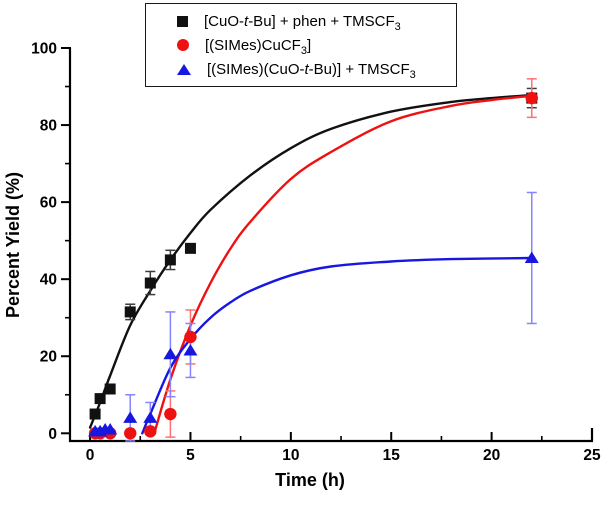 This screenshot has height=506, width=606. I want to click on legend-item-simes-cuotbu-tmscf3: [(SIMes)(CuO-t-Bu)] + TMSCF3, so click(301, 69).